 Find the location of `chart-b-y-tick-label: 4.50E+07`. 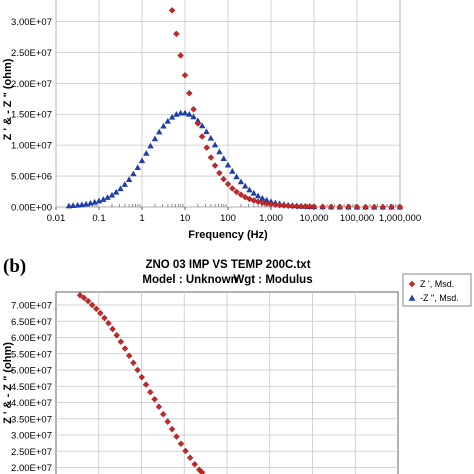

chart-b-y-tick-label: 4.50E+07 is located at coordinates (31, 387).